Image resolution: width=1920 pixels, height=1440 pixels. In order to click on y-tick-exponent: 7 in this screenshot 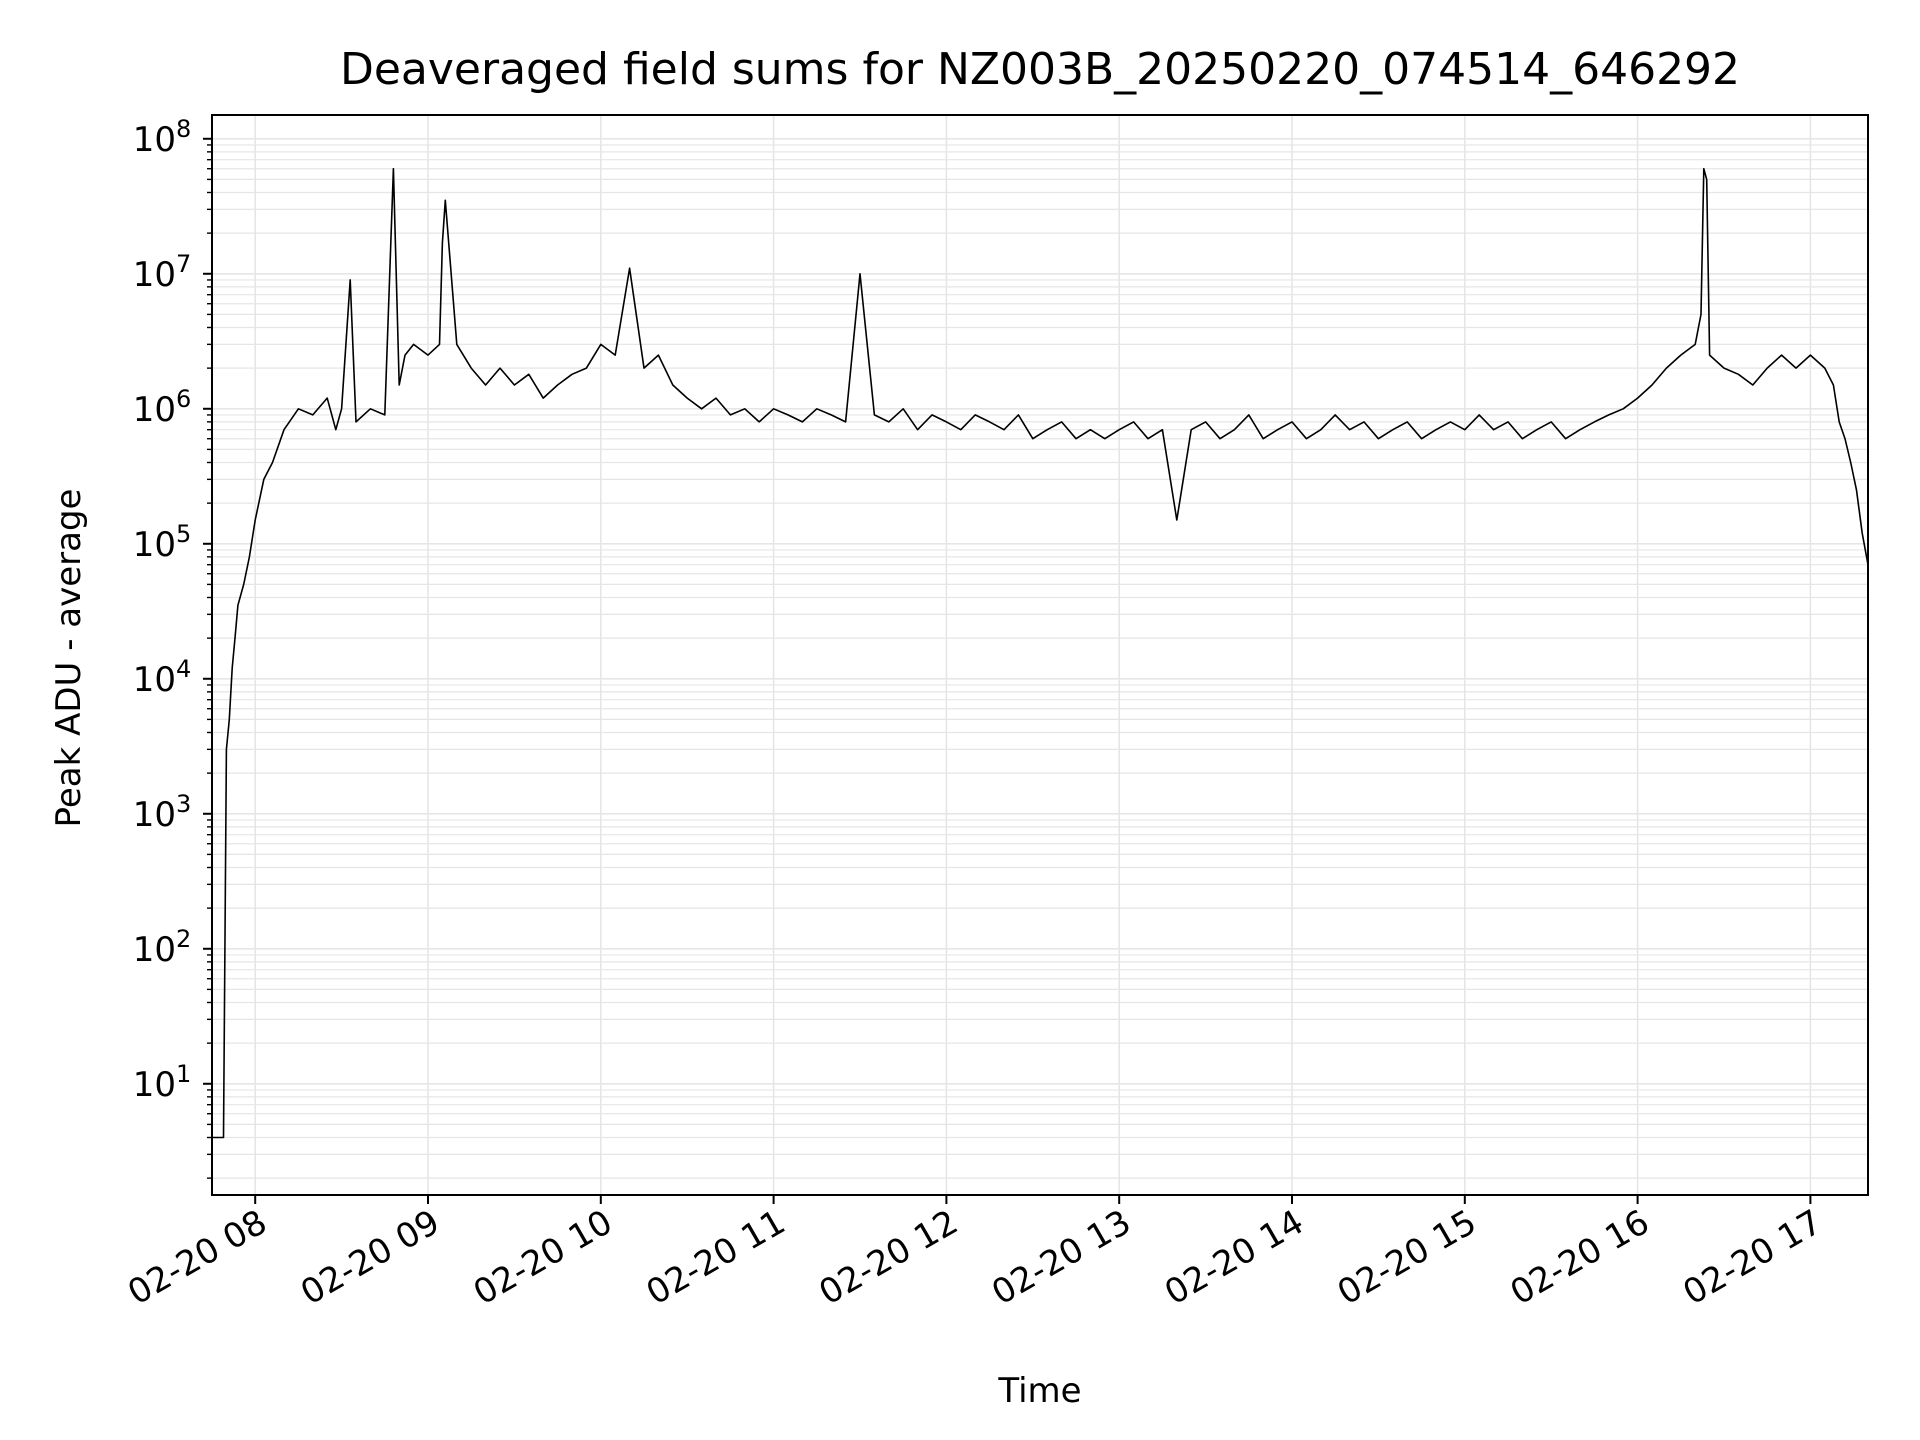, I will do `click(183, 264)`.